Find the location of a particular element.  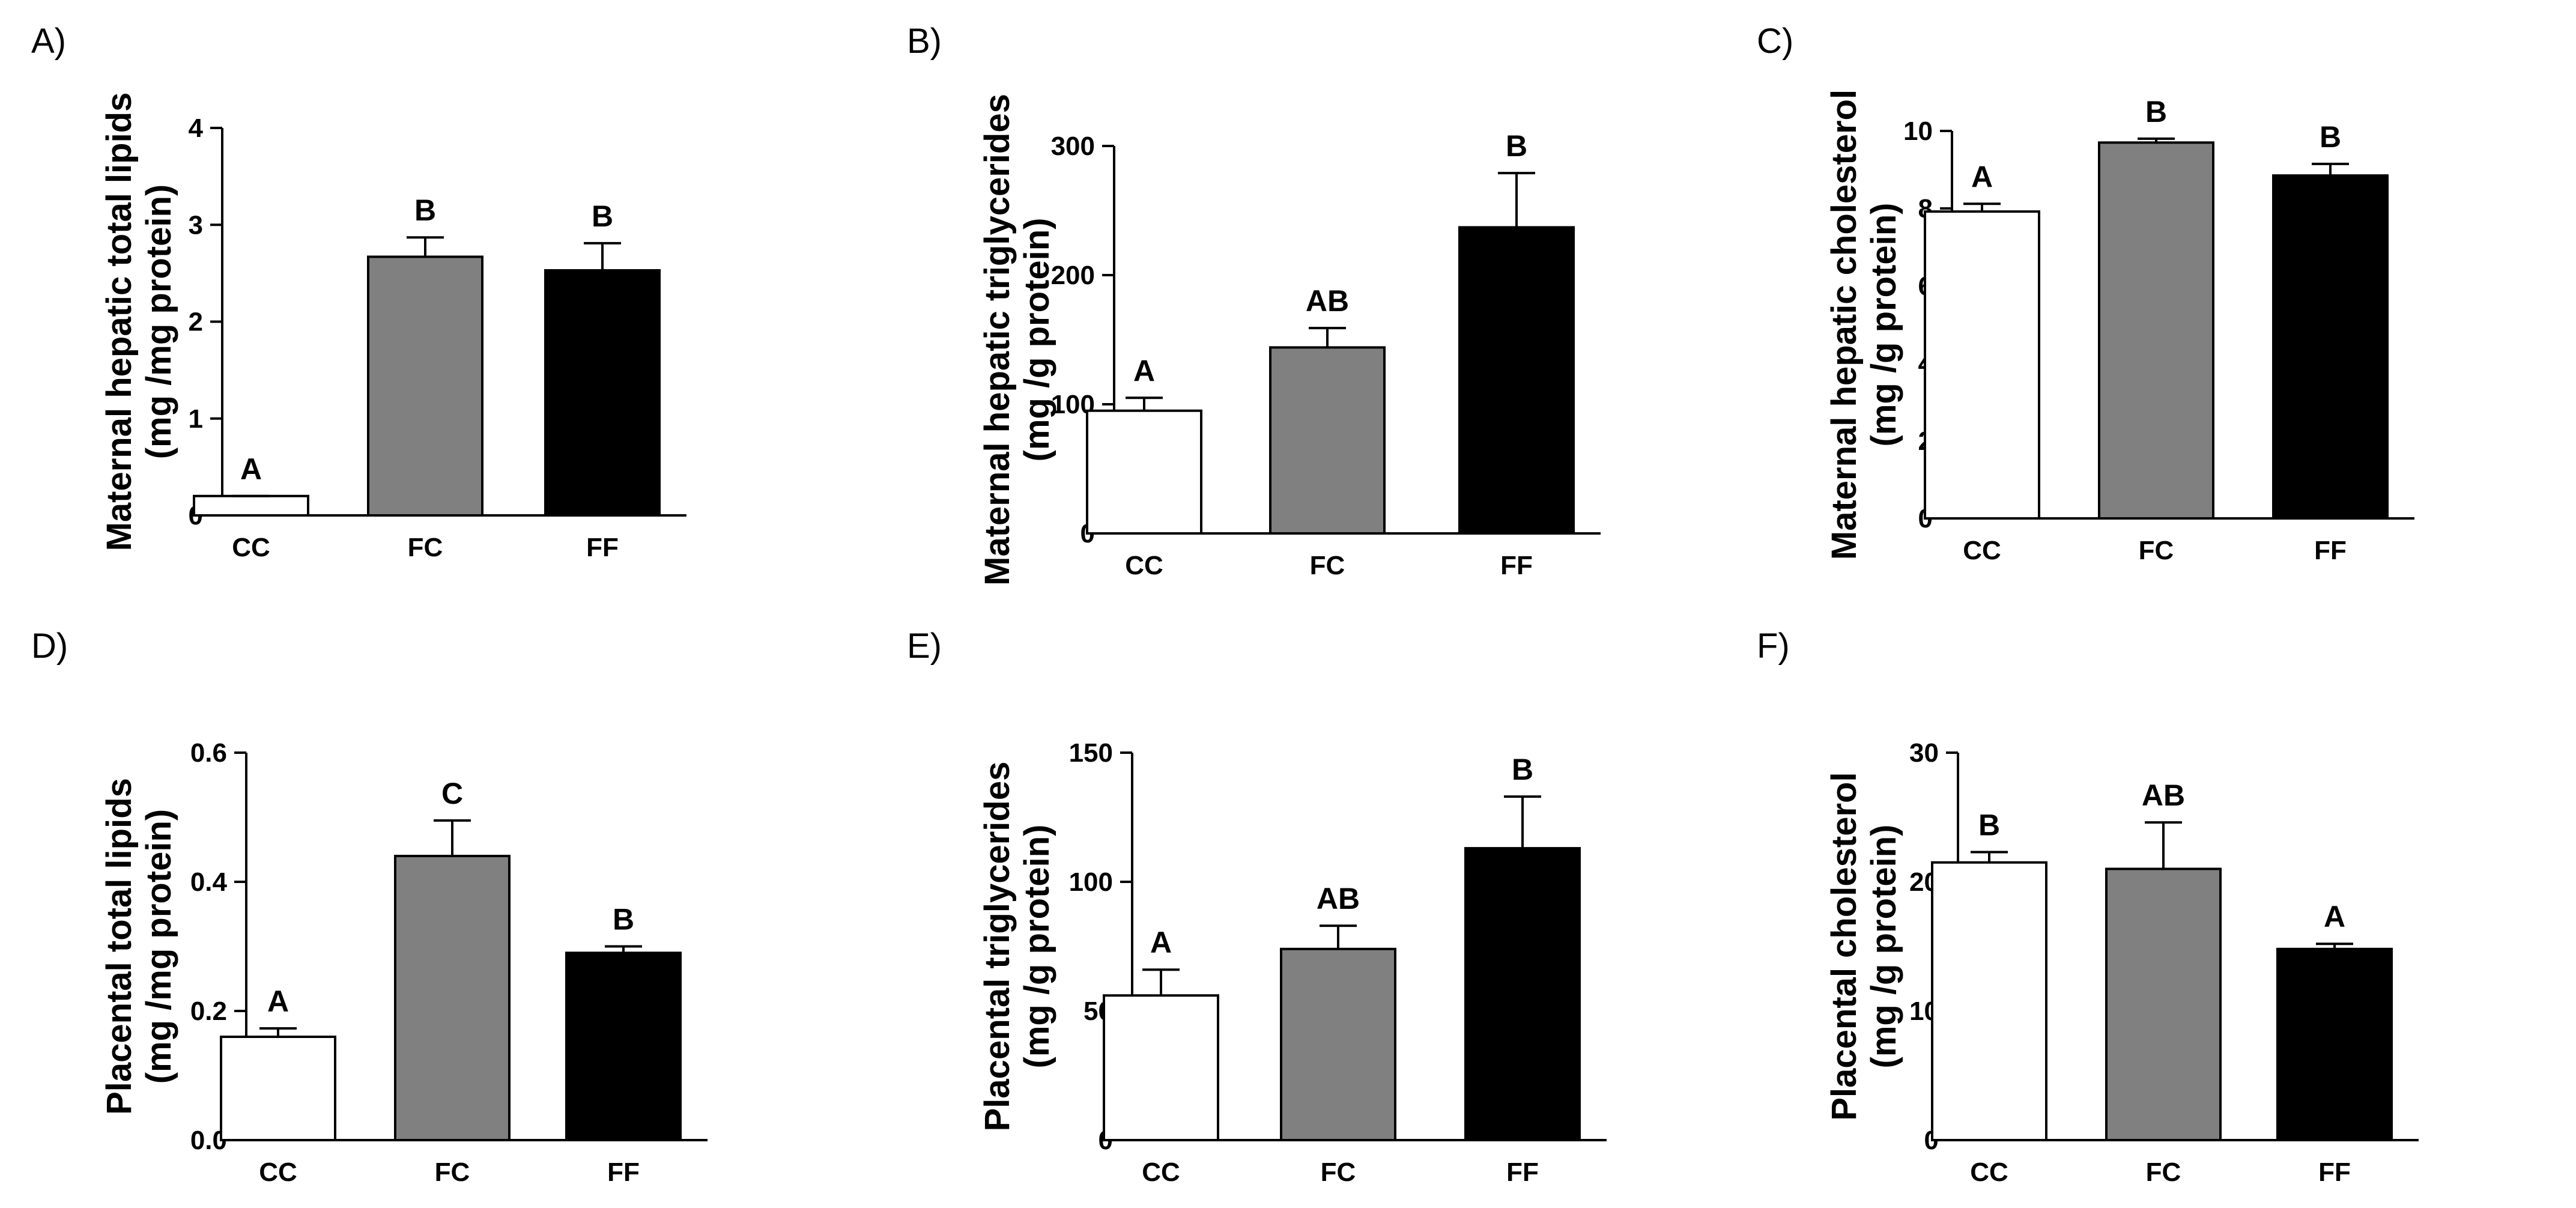

y-tick-label: 0.4 is located at coordinates (209, 882).